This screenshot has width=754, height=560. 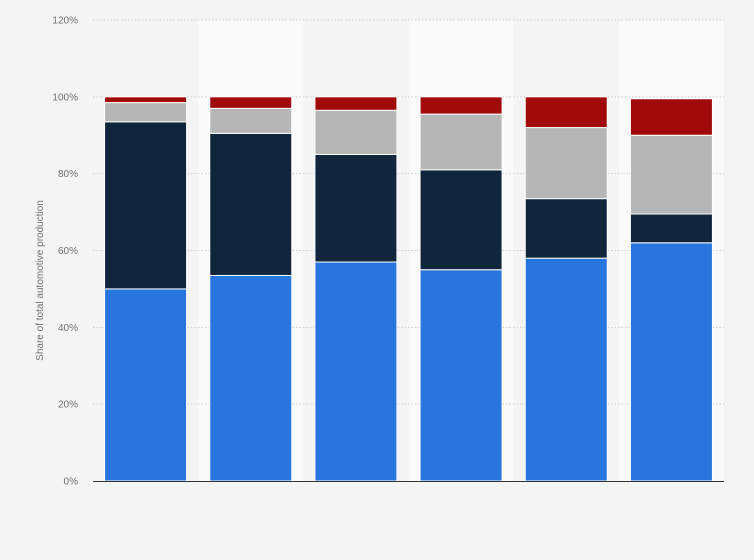 I want to click on y-tick-label: 80%, so click(x=68, y=174).